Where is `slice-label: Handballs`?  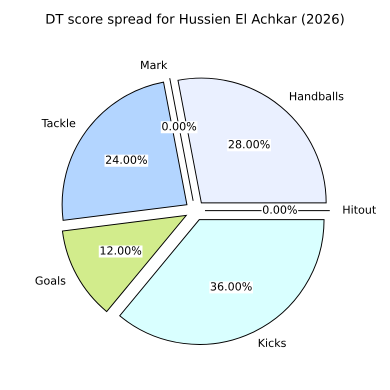 slice-label: Handballs is located at coordinates (317, 96).